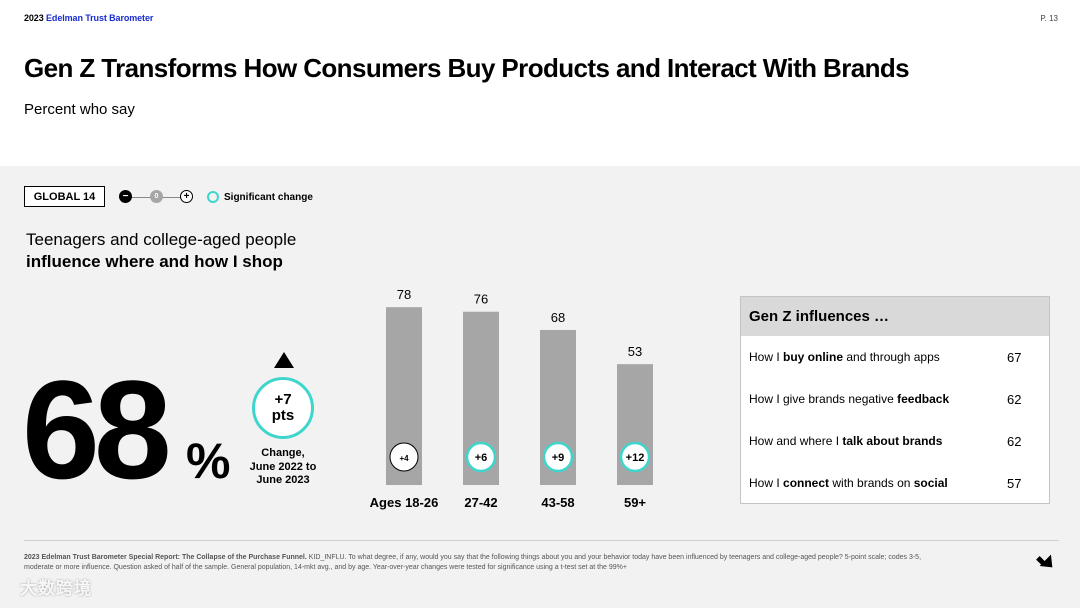 Image resolution: width=1080 pixels, height=608 pixels. What do you see at coordinates (541, 540) in the screenshot?
I see `footer-divider` at bounding box center [541, 540].